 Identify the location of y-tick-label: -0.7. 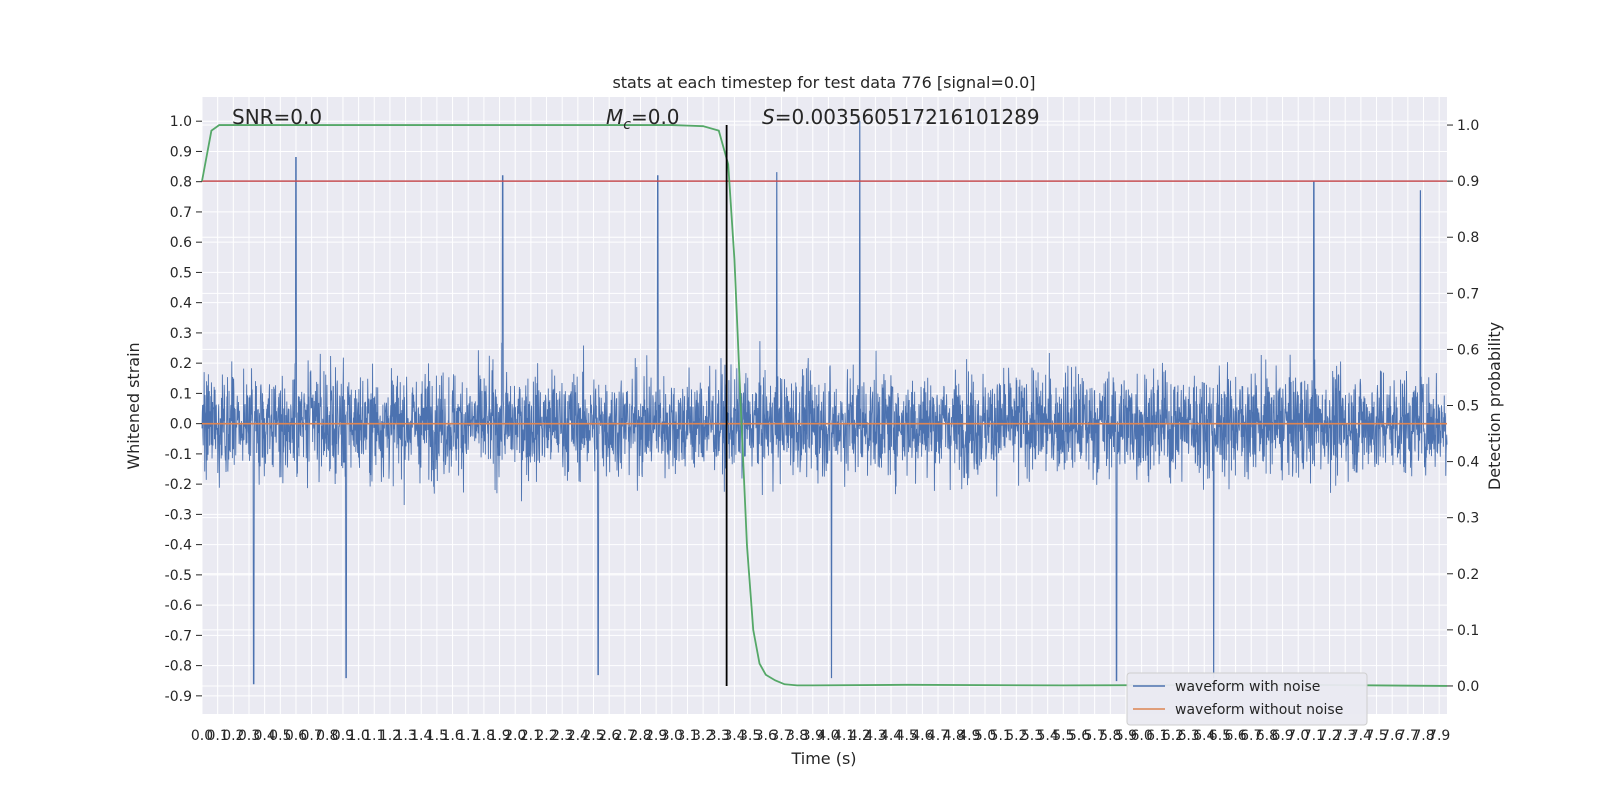
(178, 636).